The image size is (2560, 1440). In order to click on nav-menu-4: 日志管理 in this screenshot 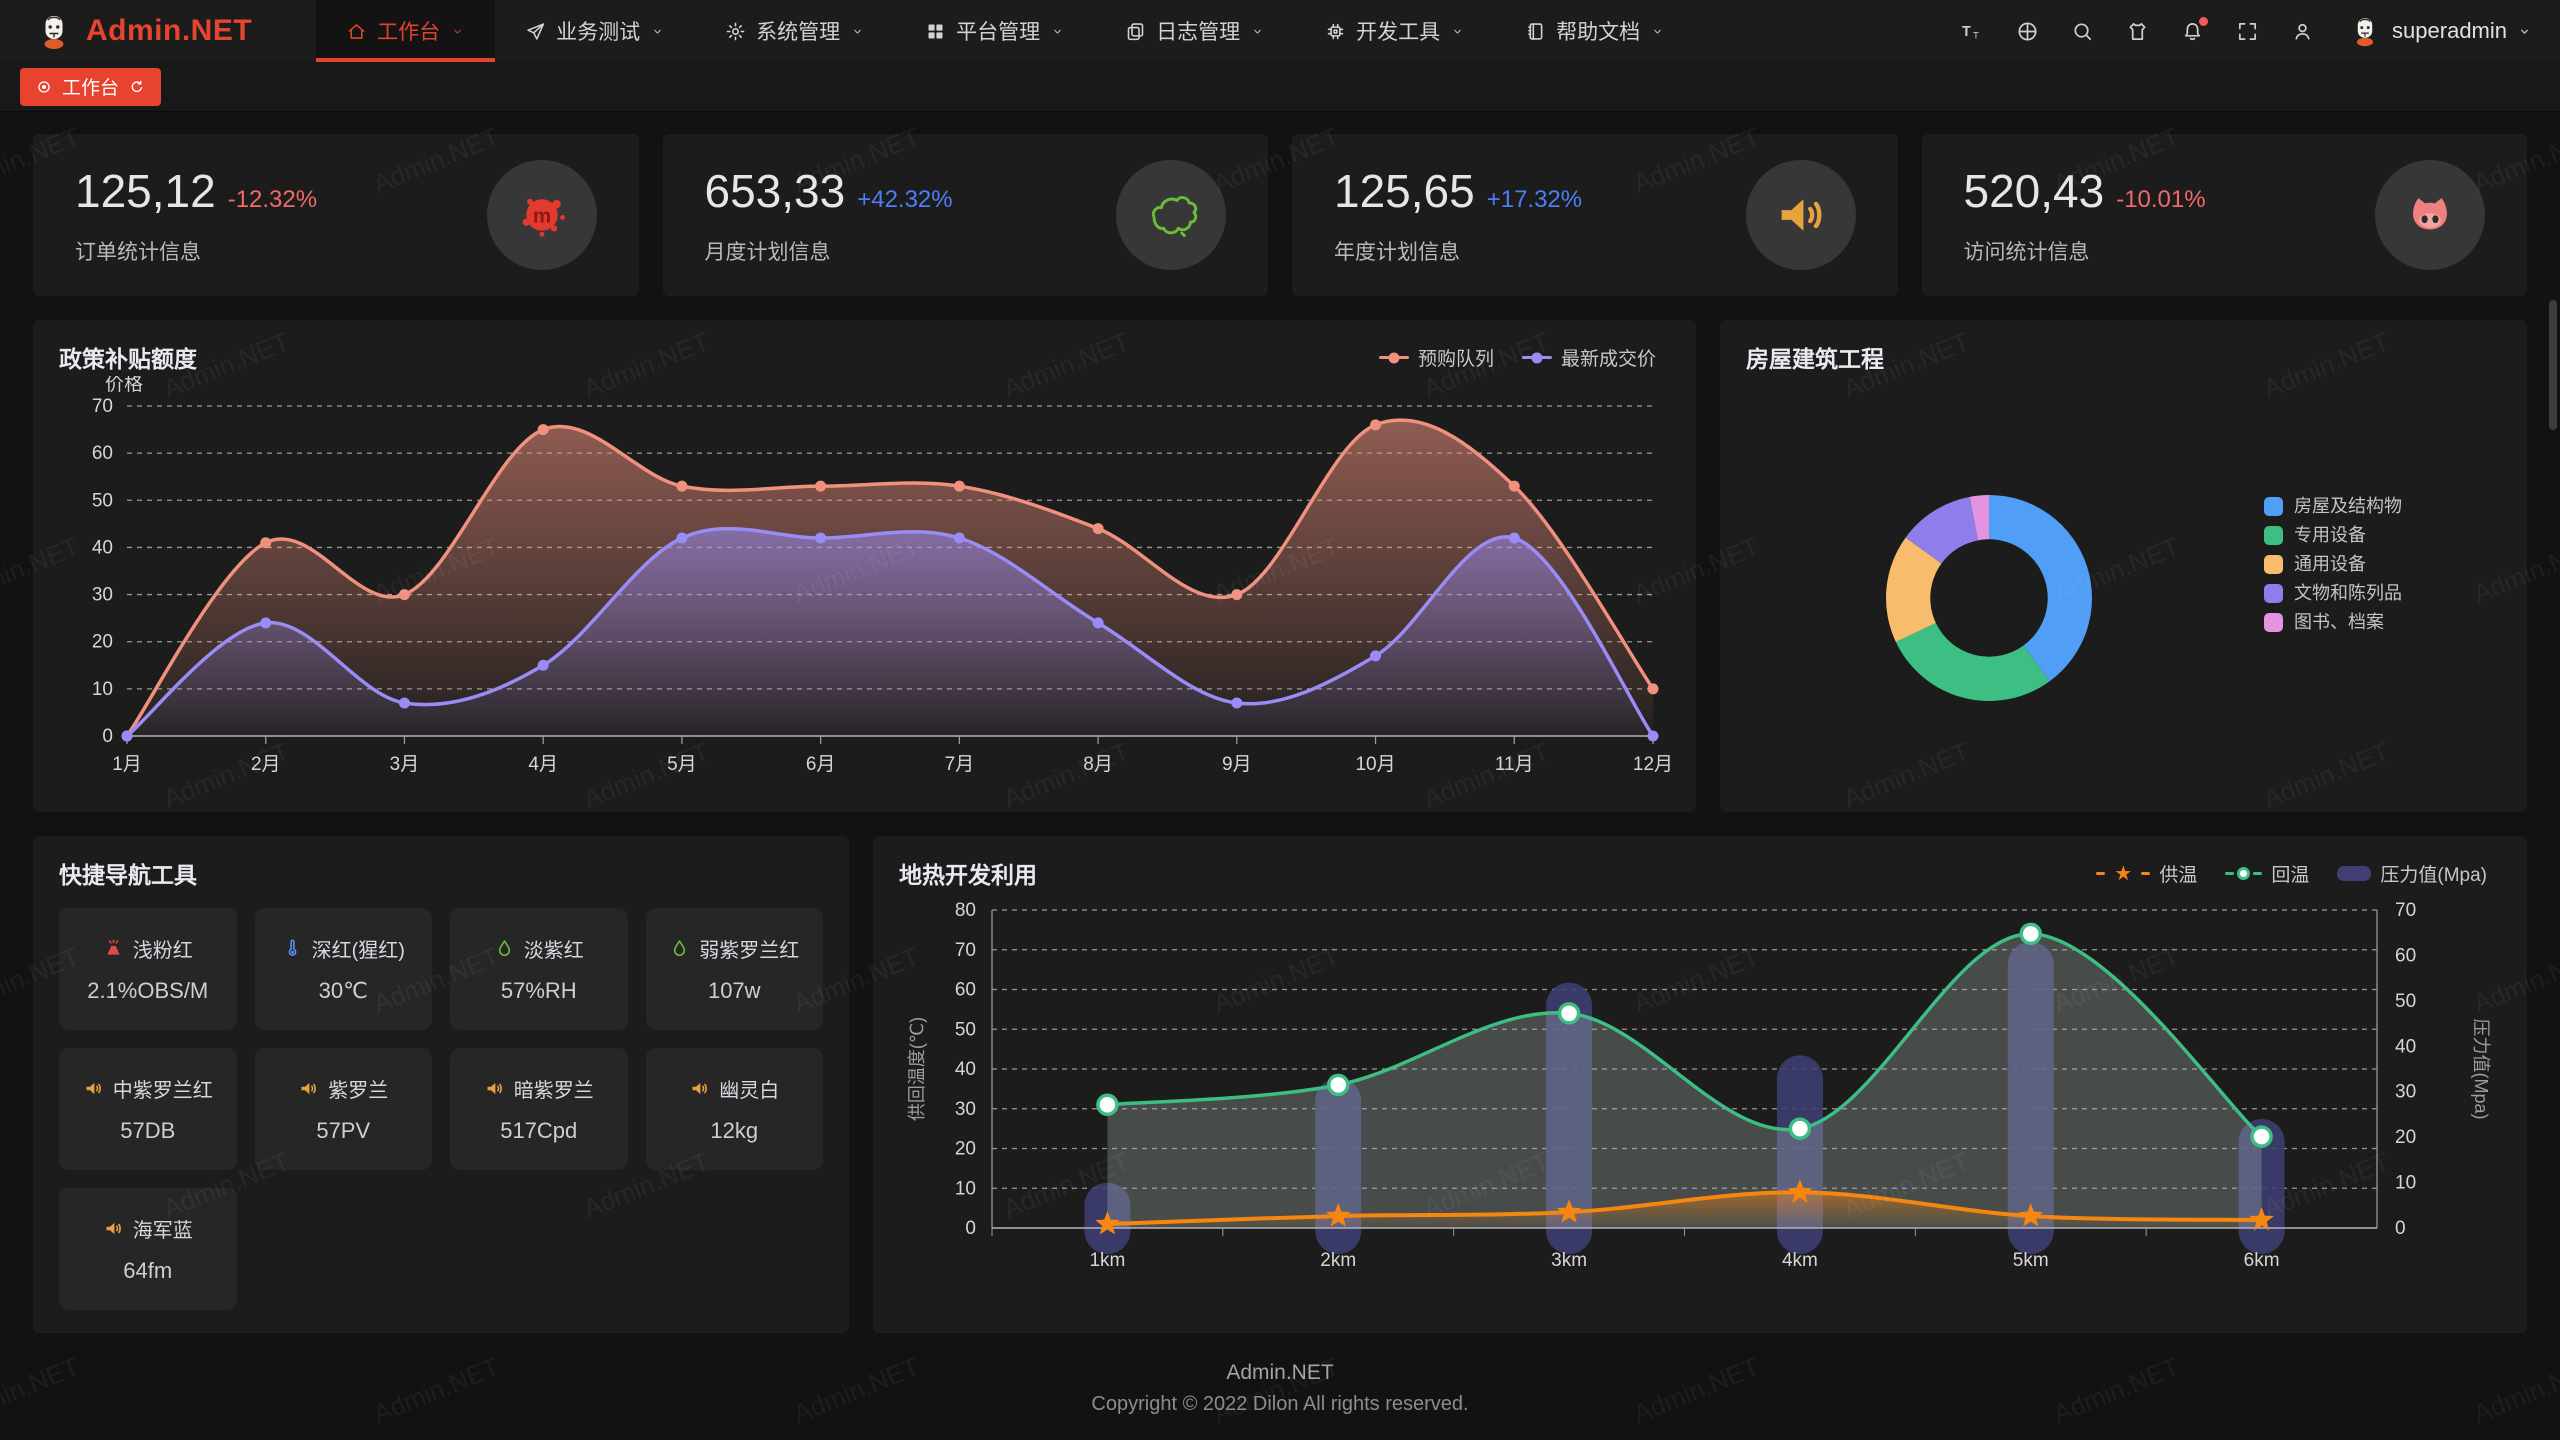, I will do `click(1195, 31)`.